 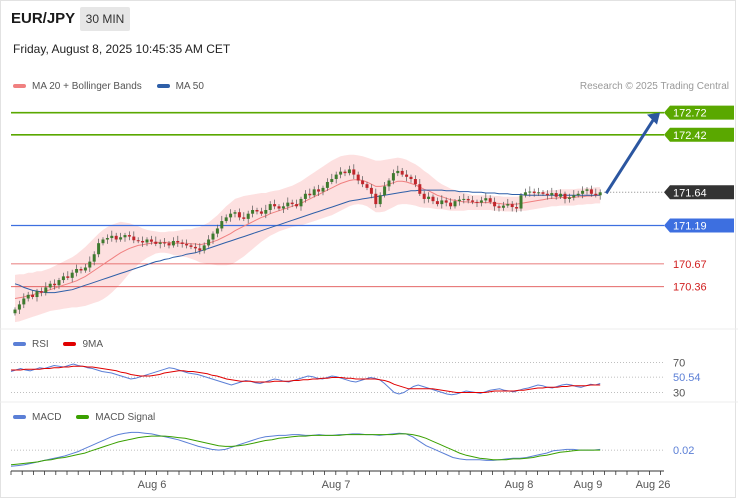 I want to click on legend-macd-label: MACD, so click(x=47, y=417).